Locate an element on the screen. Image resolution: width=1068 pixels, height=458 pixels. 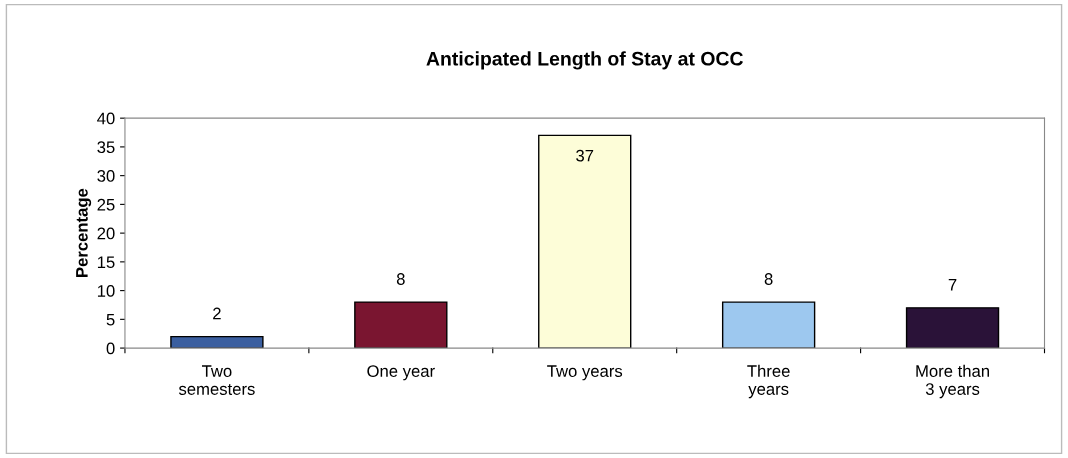
y-tick-label: 5 is located at coordinates (110, 319).